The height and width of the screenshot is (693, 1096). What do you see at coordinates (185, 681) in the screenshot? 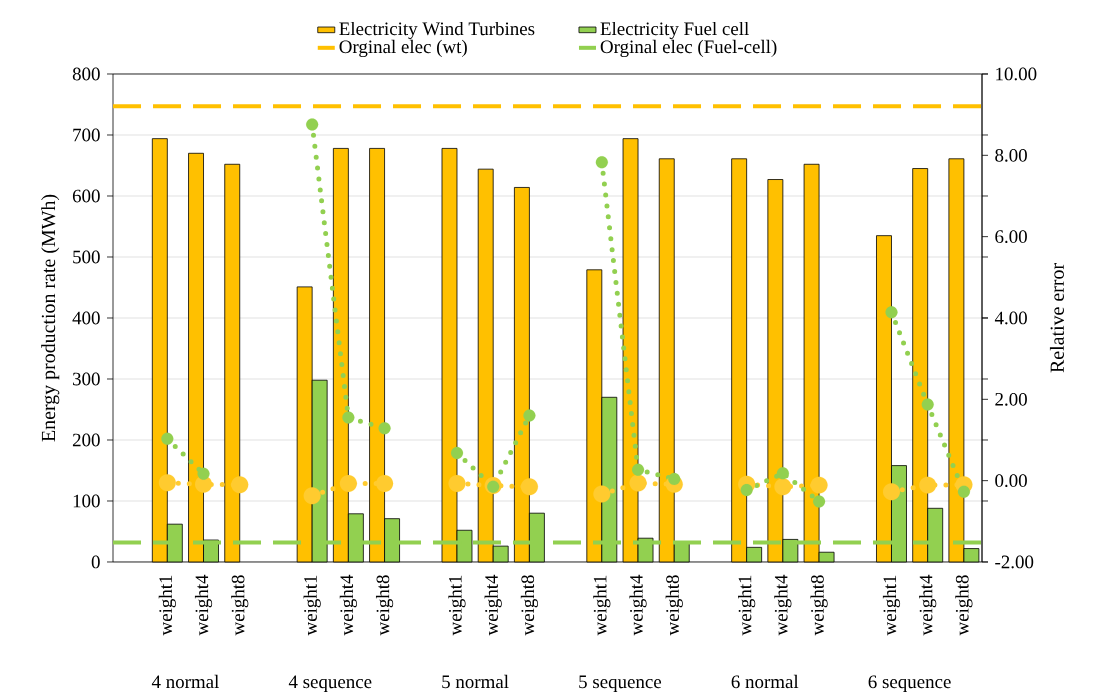
I see `text: 4 normal` at bounding box center [185, 681].